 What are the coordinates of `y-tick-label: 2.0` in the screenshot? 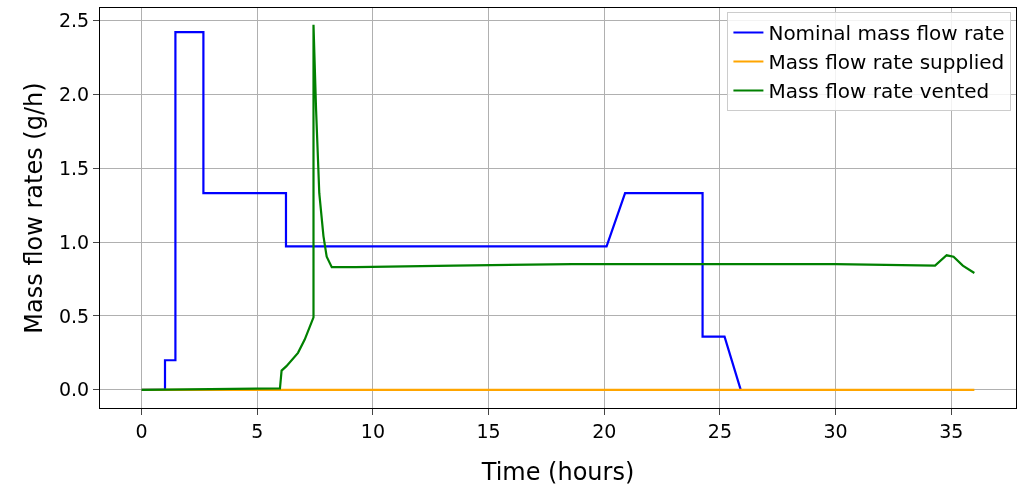 It's located at (74, 93).